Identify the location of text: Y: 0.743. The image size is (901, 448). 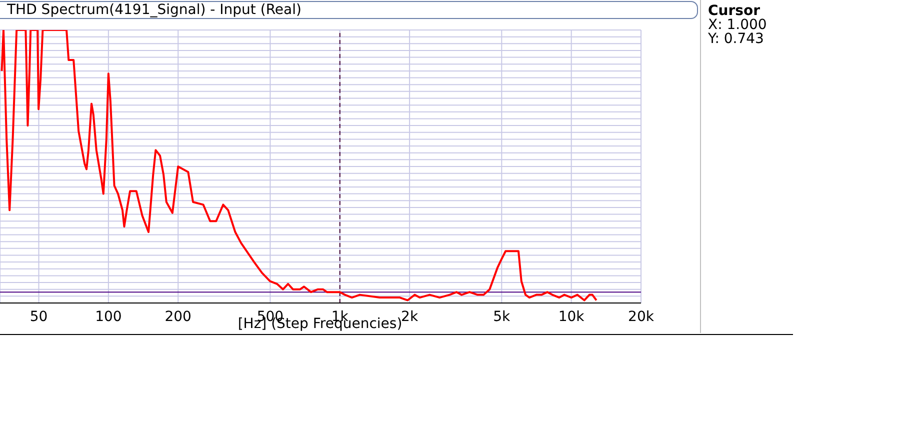
(736, 39).